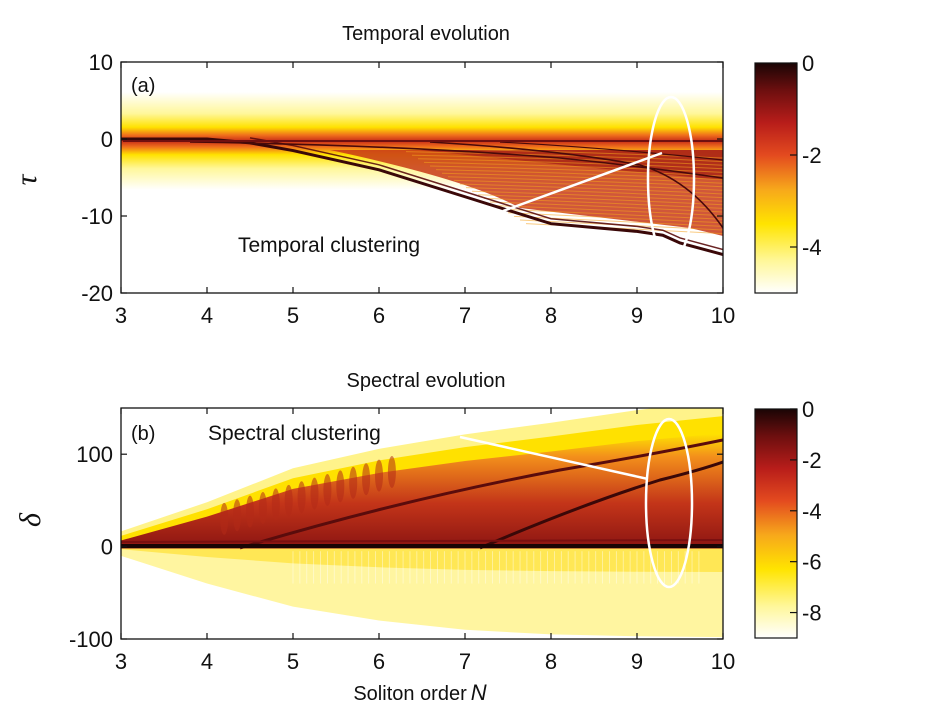 The width and height of the screenshot is (925, 727). Describe the element at coordinates (101, 62) in the screenshot. I see `y-tick-label: 10` at that location.